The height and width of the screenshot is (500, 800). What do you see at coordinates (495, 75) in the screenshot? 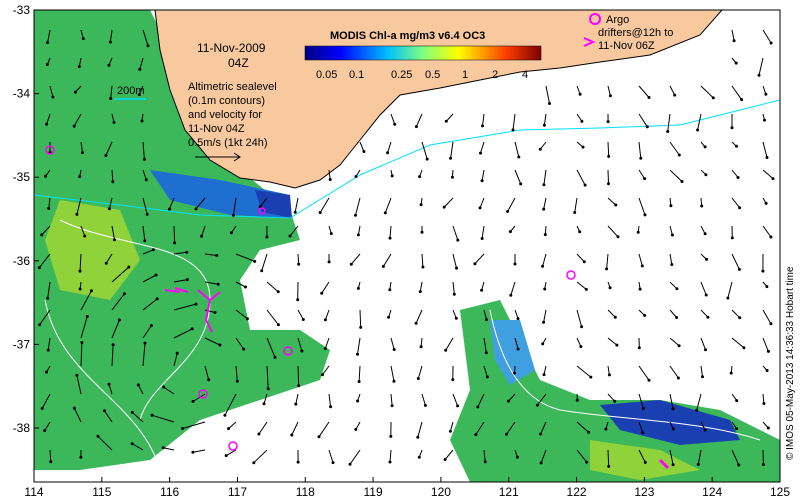
I see `colorbar-tick: 2` at bounding box center [495, 75].